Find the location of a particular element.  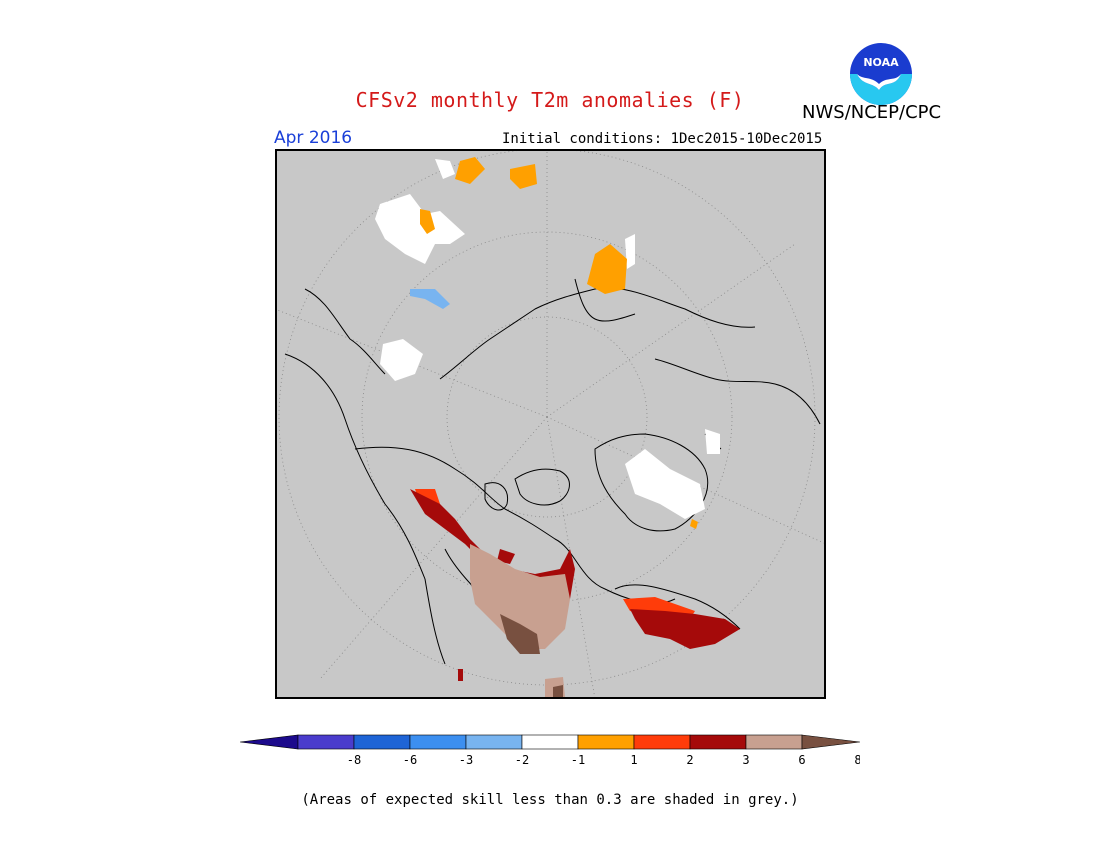

colorbar-tick-label: -1 is located at coordinates (578, 760).